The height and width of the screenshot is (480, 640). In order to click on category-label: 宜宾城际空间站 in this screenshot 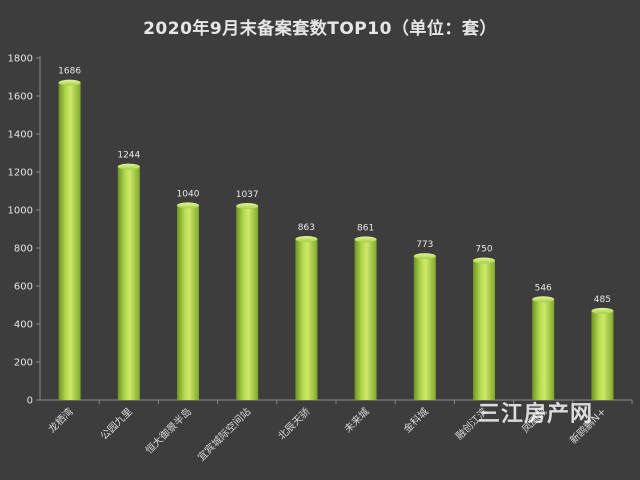, I will do `click(224, 434)`.